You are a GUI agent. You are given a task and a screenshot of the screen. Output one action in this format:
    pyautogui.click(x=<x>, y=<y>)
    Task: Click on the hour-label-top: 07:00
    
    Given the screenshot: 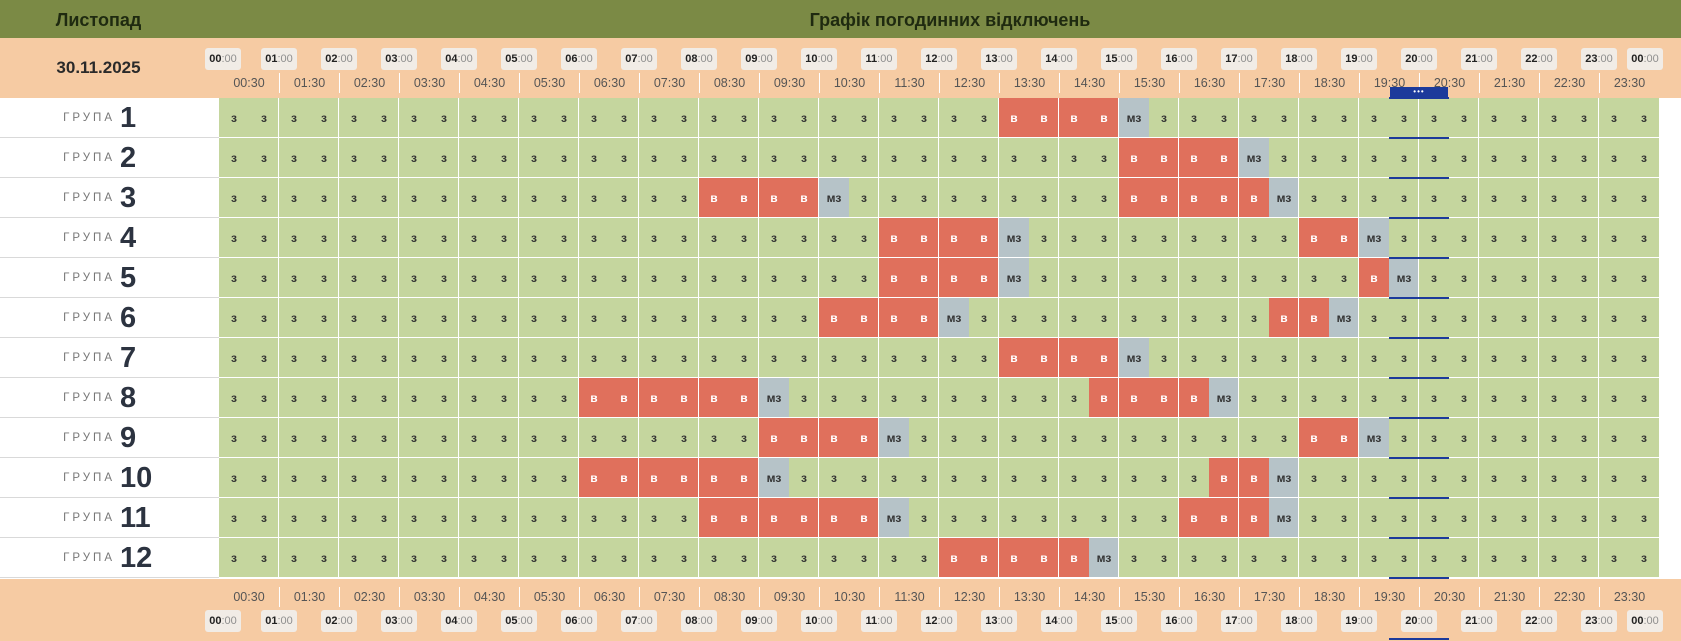 What is the action you would take?
    pyautogui.click(x=639, y=59)
    